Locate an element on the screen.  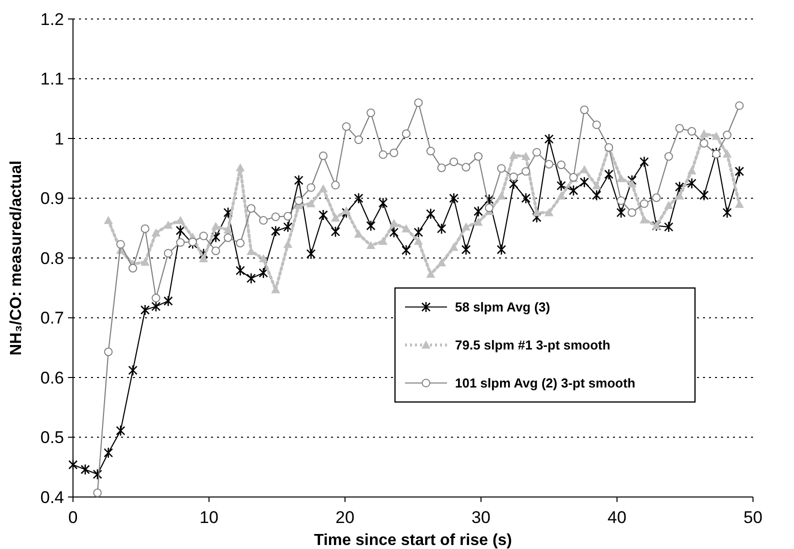
y-tick-label: 1 is located at coordinates (59, 138).